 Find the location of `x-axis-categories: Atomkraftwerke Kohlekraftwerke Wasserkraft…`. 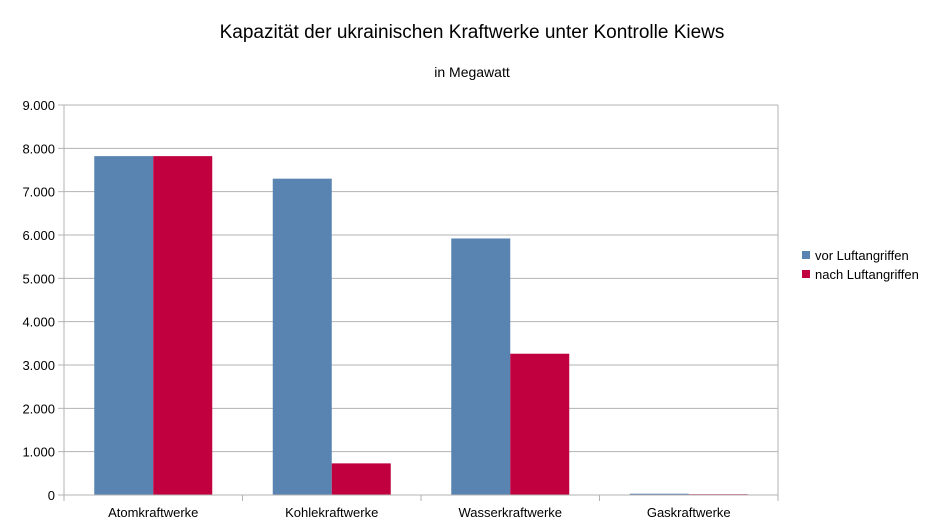

x-axis-categories: Atomkraftwerke Kohlekraftwerke Wasserkraft… is located at coordinates (419, 512).